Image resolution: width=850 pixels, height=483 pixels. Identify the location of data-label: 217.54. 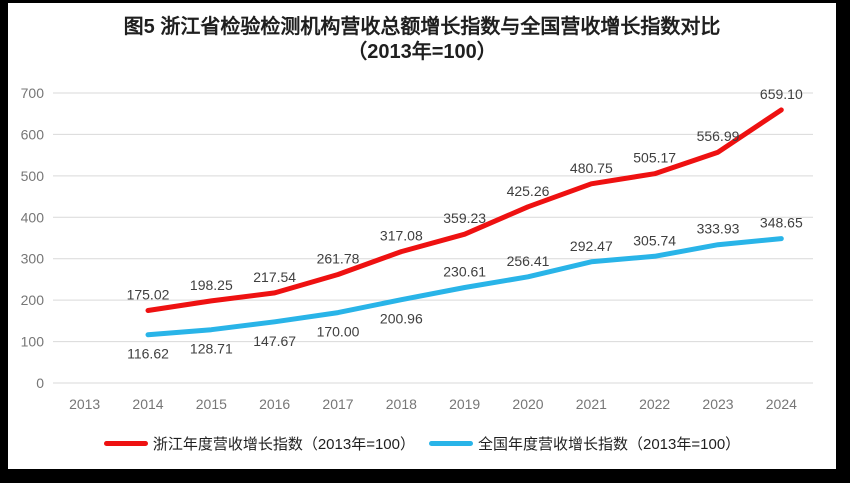
(274, 277).